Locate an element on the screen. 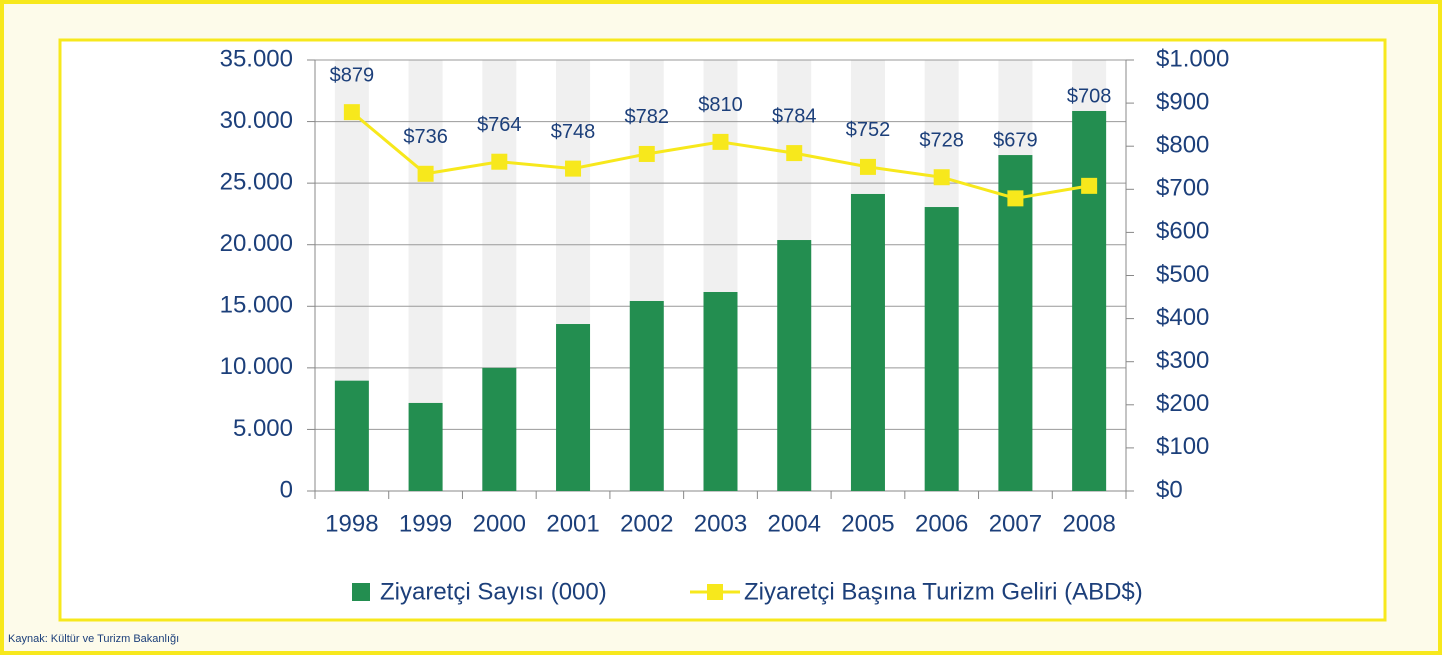 The width and height of the screenshot is (1442, 655). legend-marker is located at coordinates (715, 592).